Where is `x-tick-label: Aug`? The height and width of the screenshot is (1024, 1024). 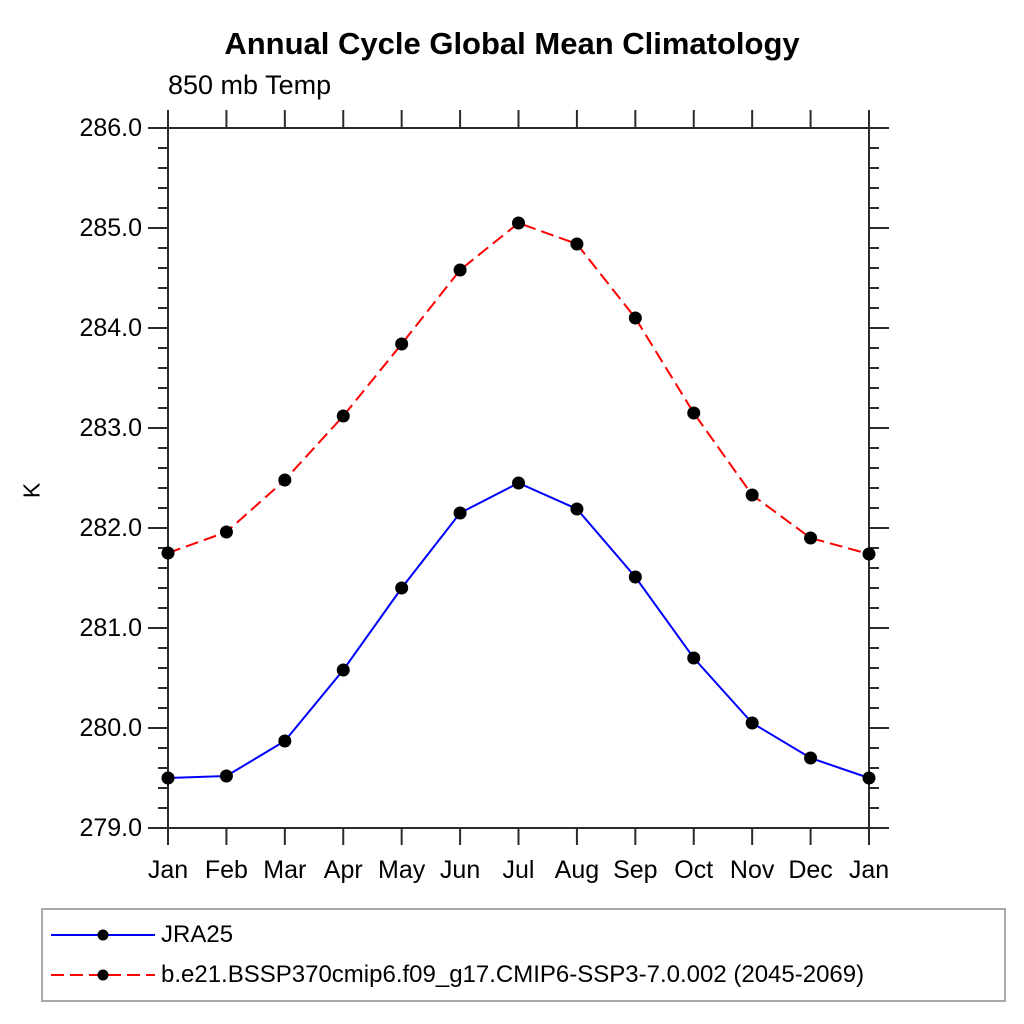
x-tick-label: Aug is located at coordinates (577, 870).